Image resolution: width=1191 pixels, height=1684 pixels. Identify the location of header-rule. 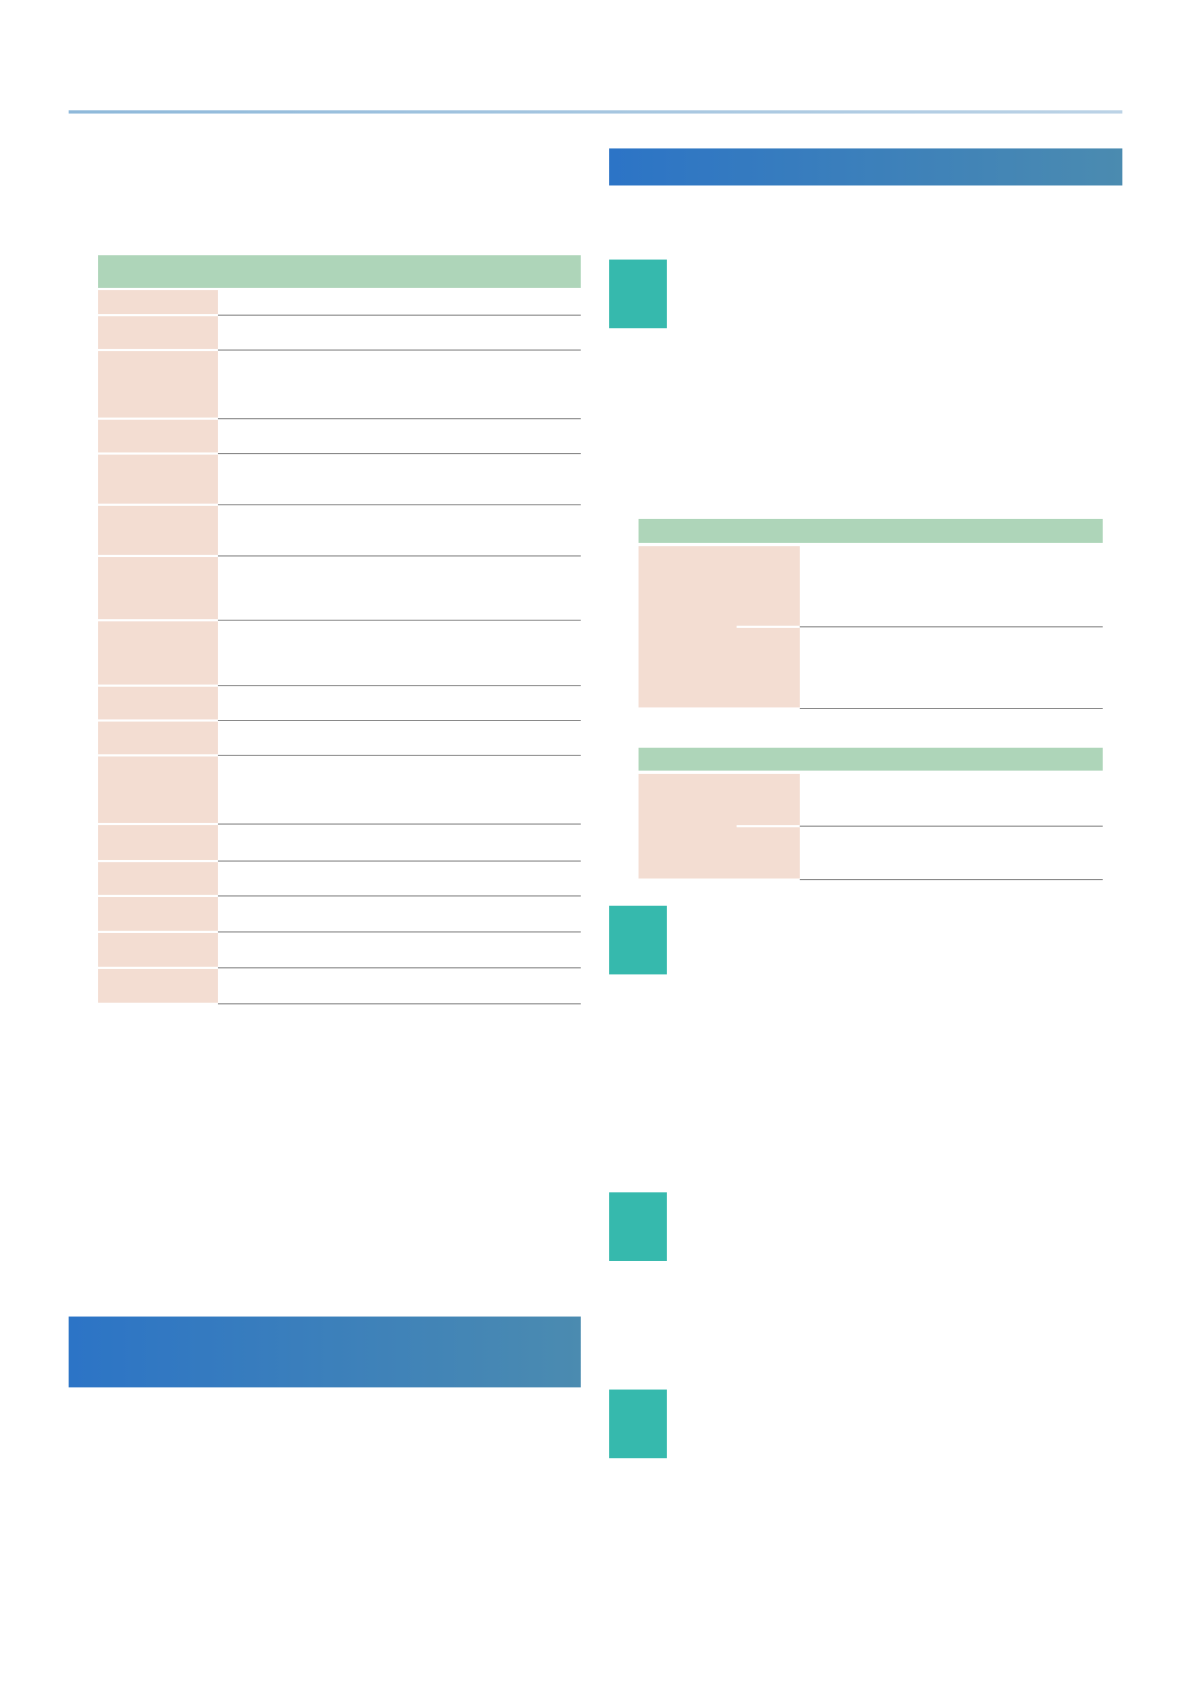
(595, 112).